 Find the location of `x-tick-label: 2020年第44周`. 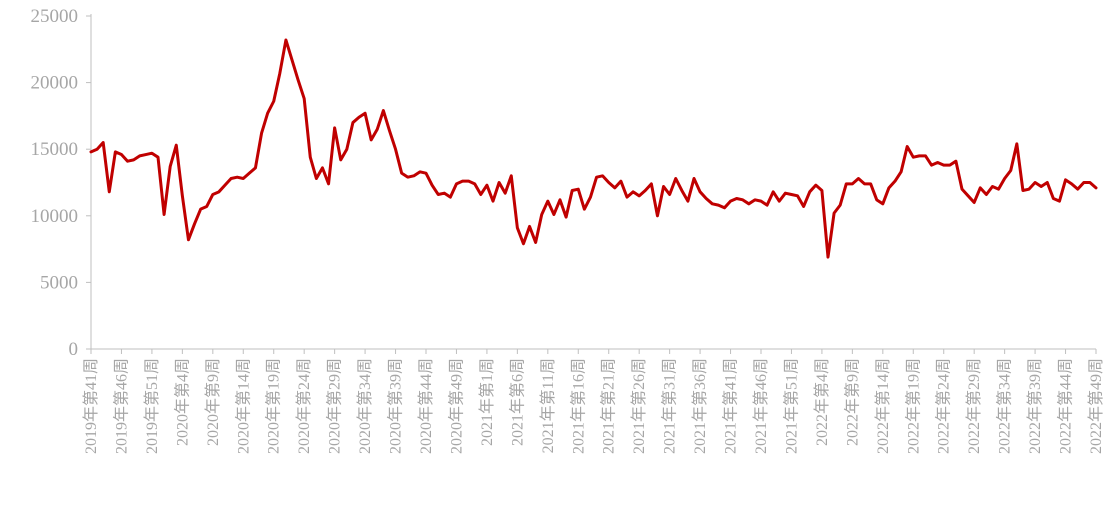

x-tick-label: 2020年第44周 is located at coordinates (426, 406).